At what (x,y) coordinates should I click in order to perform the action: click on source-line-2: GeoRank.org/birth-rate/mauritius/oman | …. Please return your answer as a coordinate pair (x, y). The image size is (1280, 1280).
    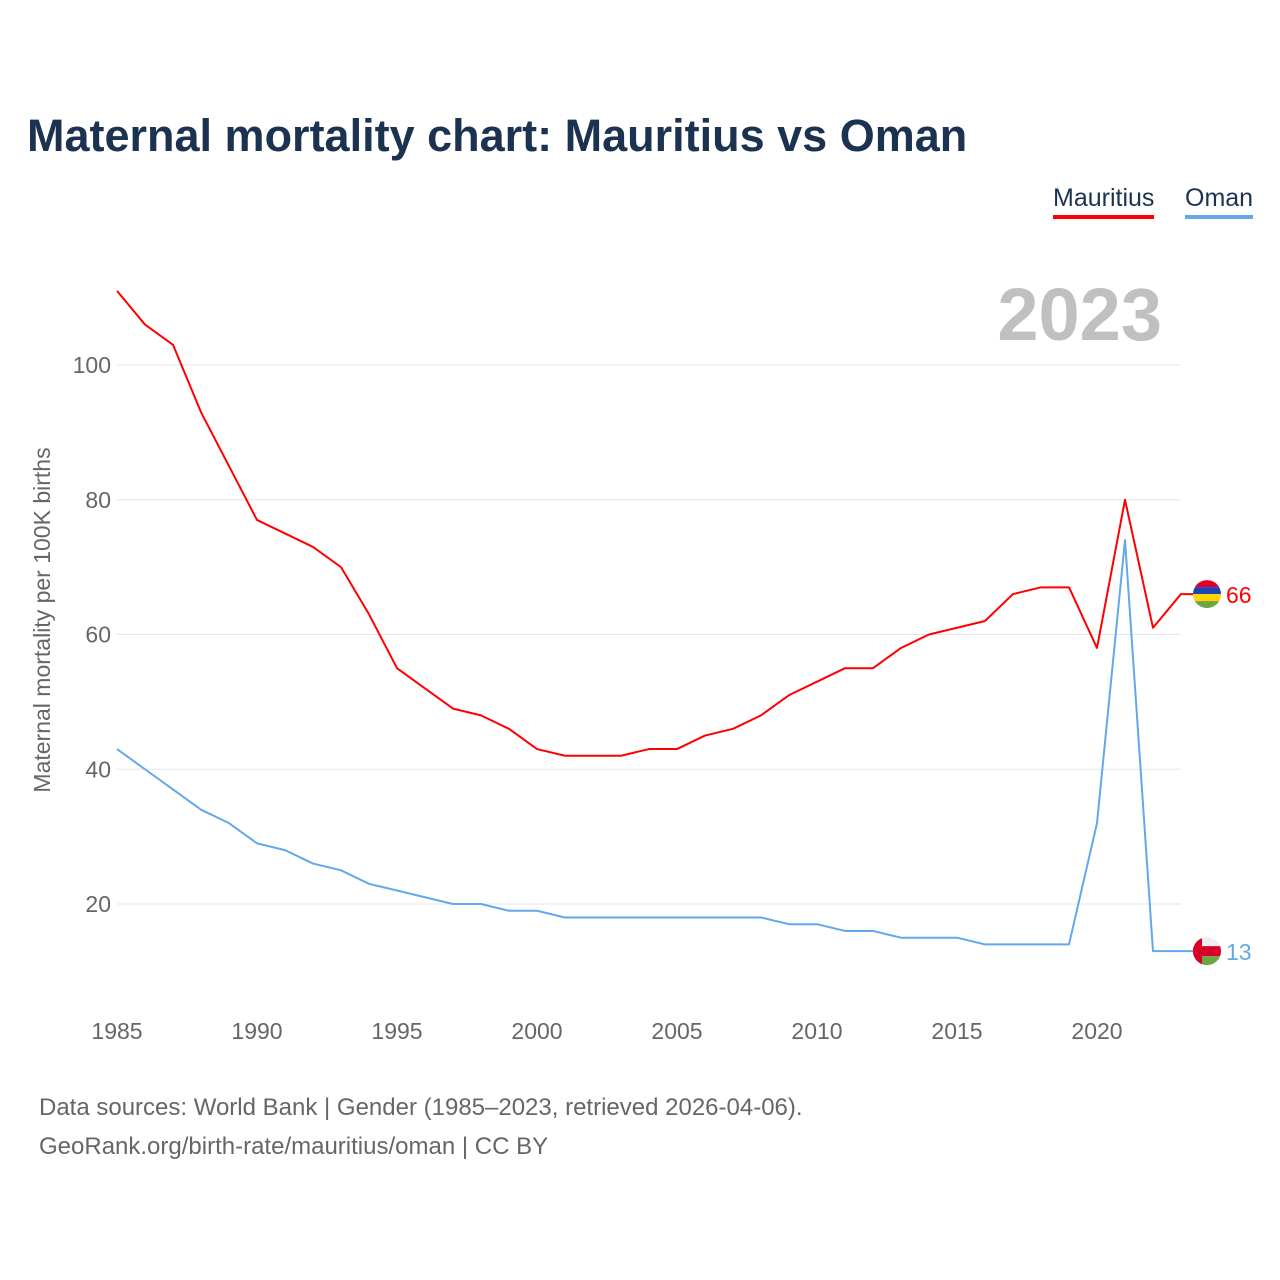
    Looking at the image, I should click on (294, 1146).